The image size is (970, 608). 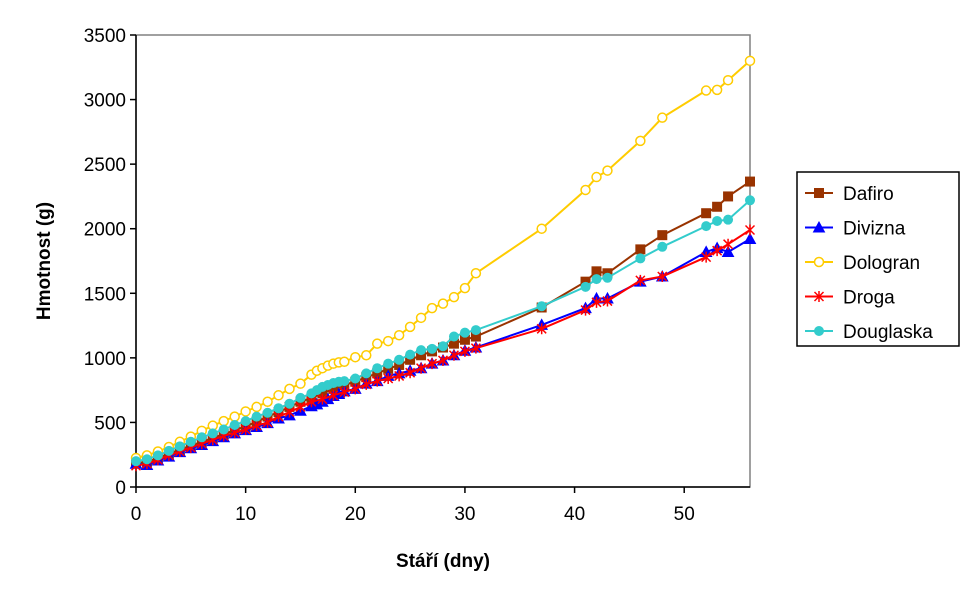 I want to click on legend-item-douglaska: Douglaska, so click(x=869, y=332).